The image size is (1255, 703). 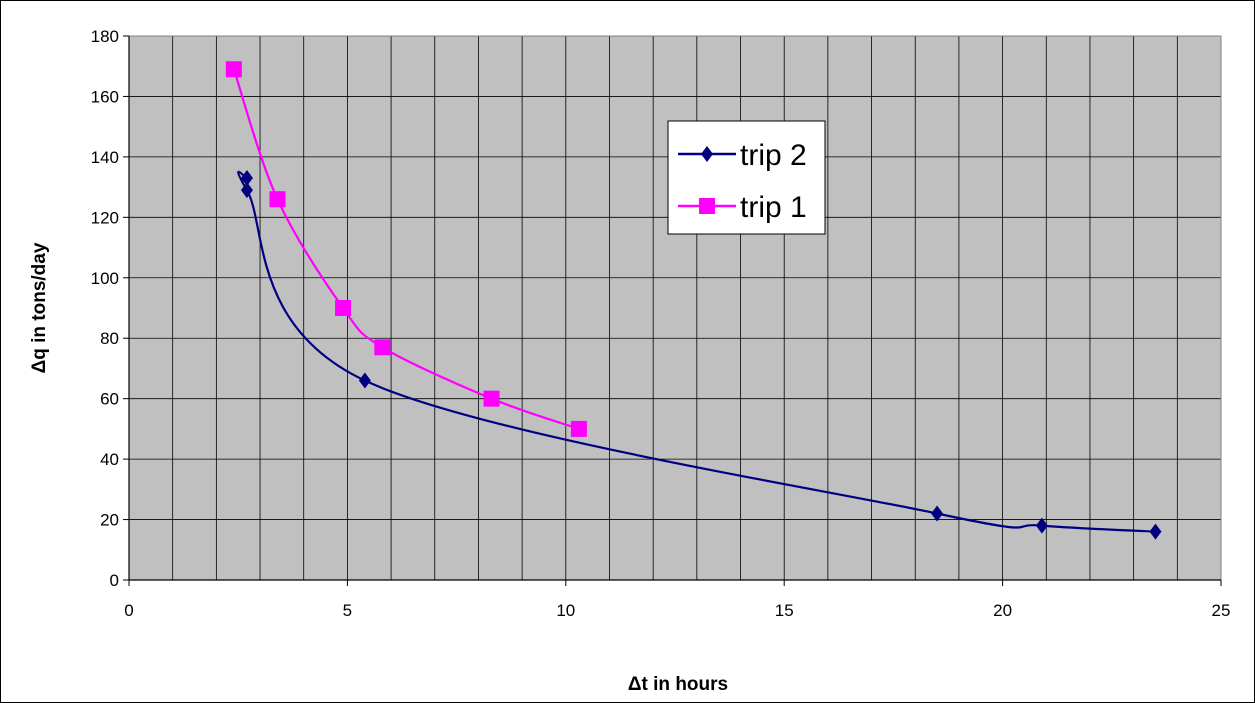 What do you see at coordinates (1221, 610) in the screenshot?
I see `x-tick-label: 25` at bounding box center [1221, 610].